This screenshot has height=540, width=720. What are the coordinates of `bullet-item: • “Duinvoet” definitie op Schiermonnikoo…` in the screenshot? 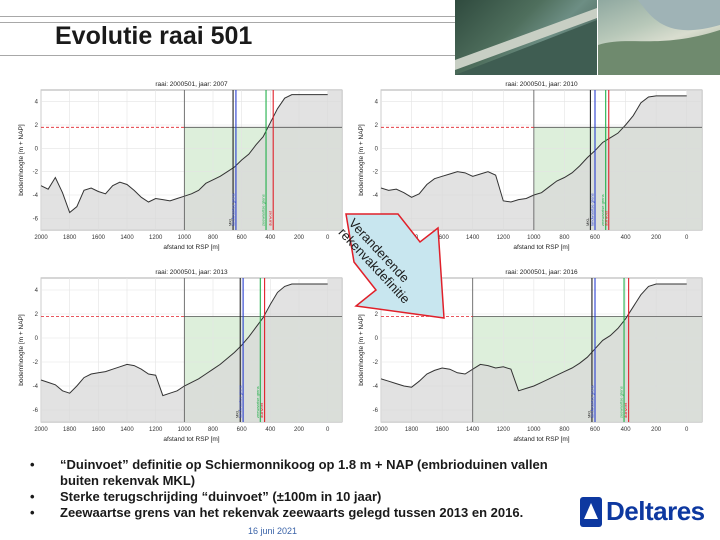 It's located at (310, 473).